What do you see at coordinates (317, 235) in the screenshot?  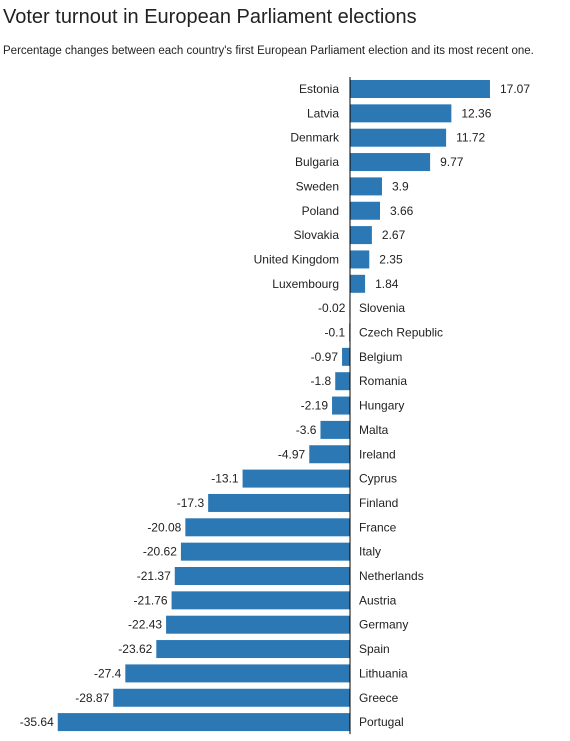 I see `category-label-slovakia: Slovakia` at bounding box center [317, 235].